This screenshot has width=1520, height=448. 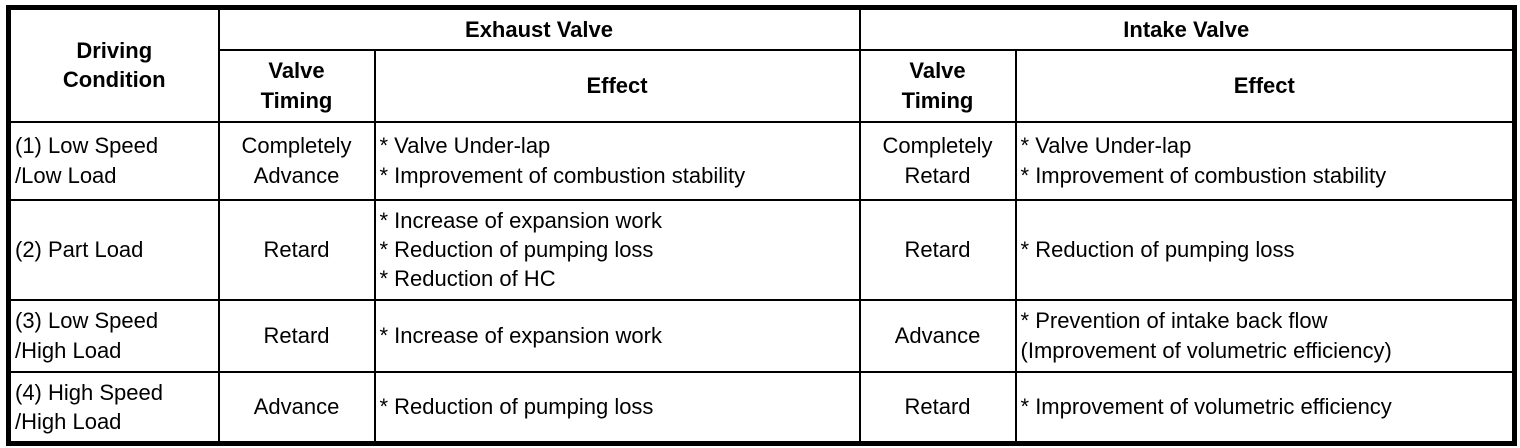 What do you see at coordinates (113, 249) in the screenshot?
I see `cell-condition: (2) Part Load` at bounding box center [113, 249].